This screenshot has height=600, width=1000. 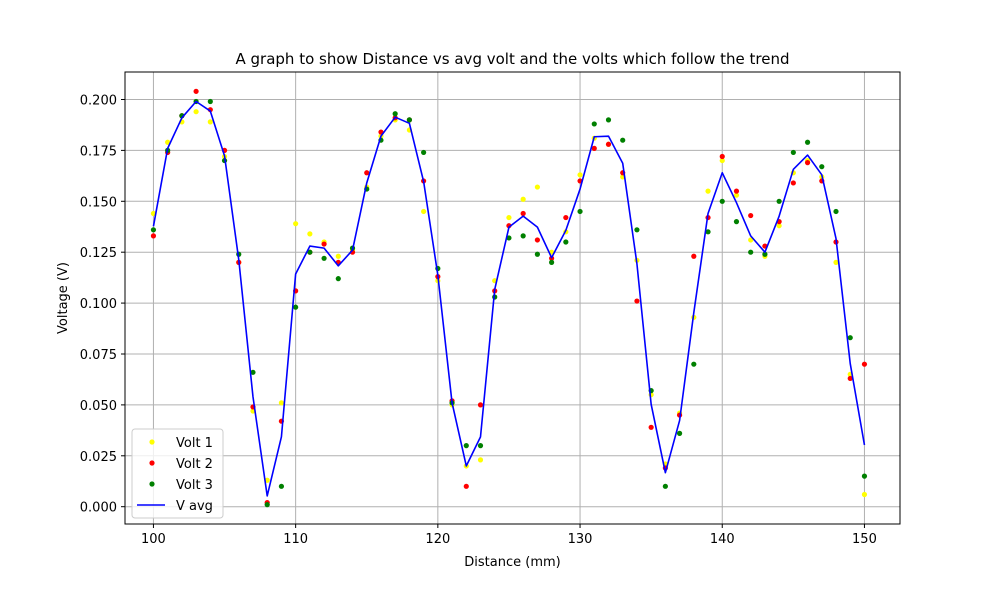 I want to click on x-tick-label: 140, so click(x=722, y=539).